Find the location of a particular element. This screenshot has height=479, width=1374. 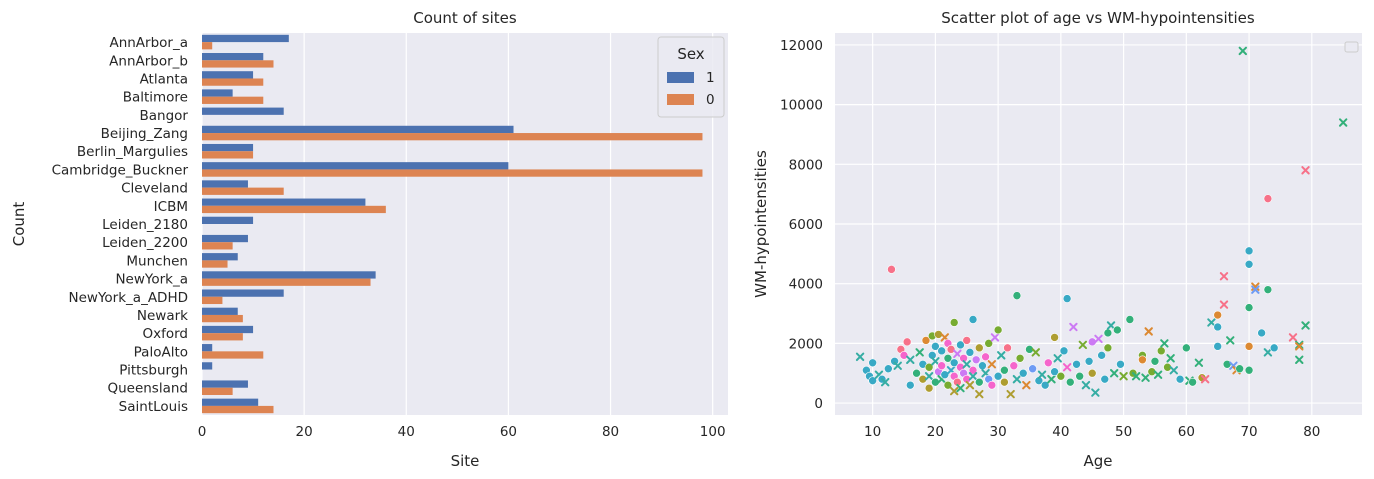

bar-chart-category-label: Pittsburgh is located at coordinates (153, 371).